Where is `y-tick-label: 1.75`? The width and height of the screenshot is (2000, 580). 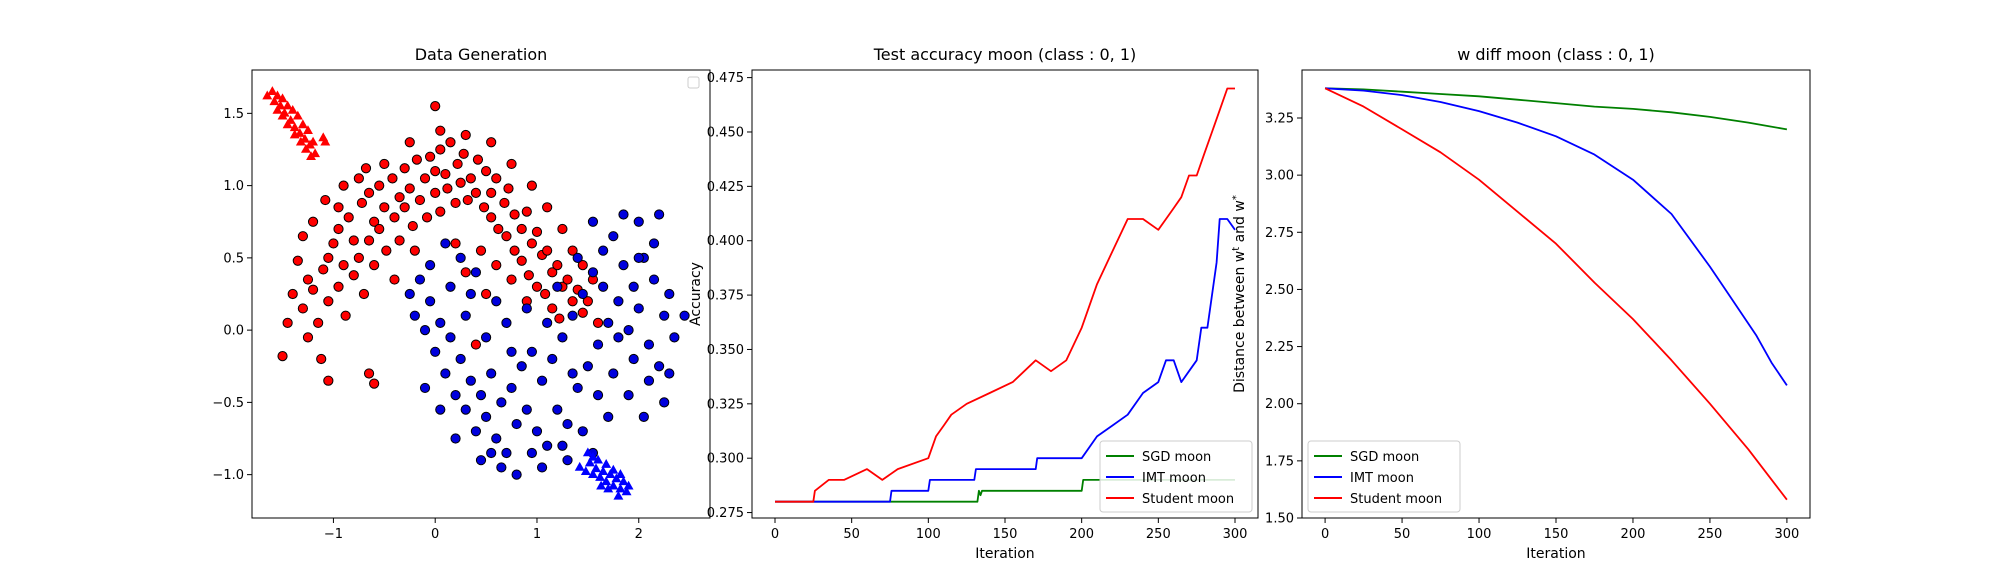 y-tick-label: 1.75 is located at coordinates (1279, 461).